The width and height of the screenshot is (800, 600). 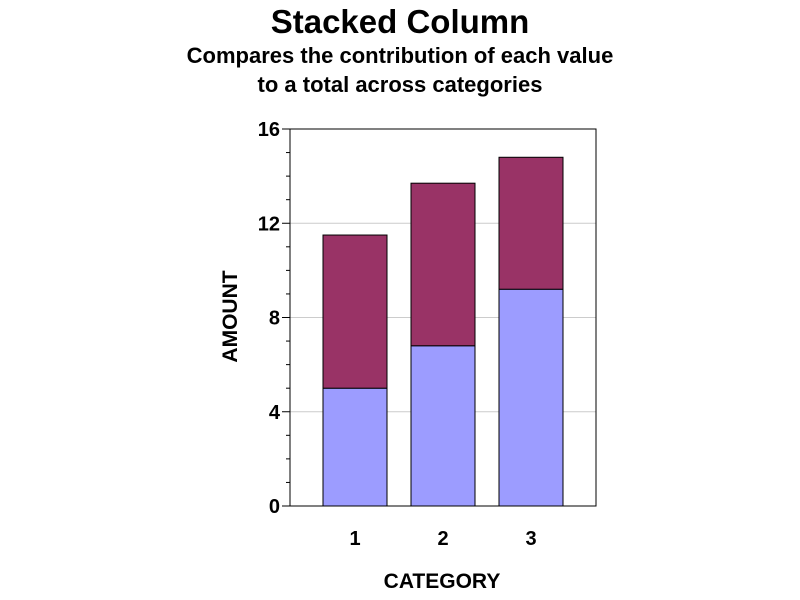 I want to click on x-tick-label: 1, so click(x=354, y=539).